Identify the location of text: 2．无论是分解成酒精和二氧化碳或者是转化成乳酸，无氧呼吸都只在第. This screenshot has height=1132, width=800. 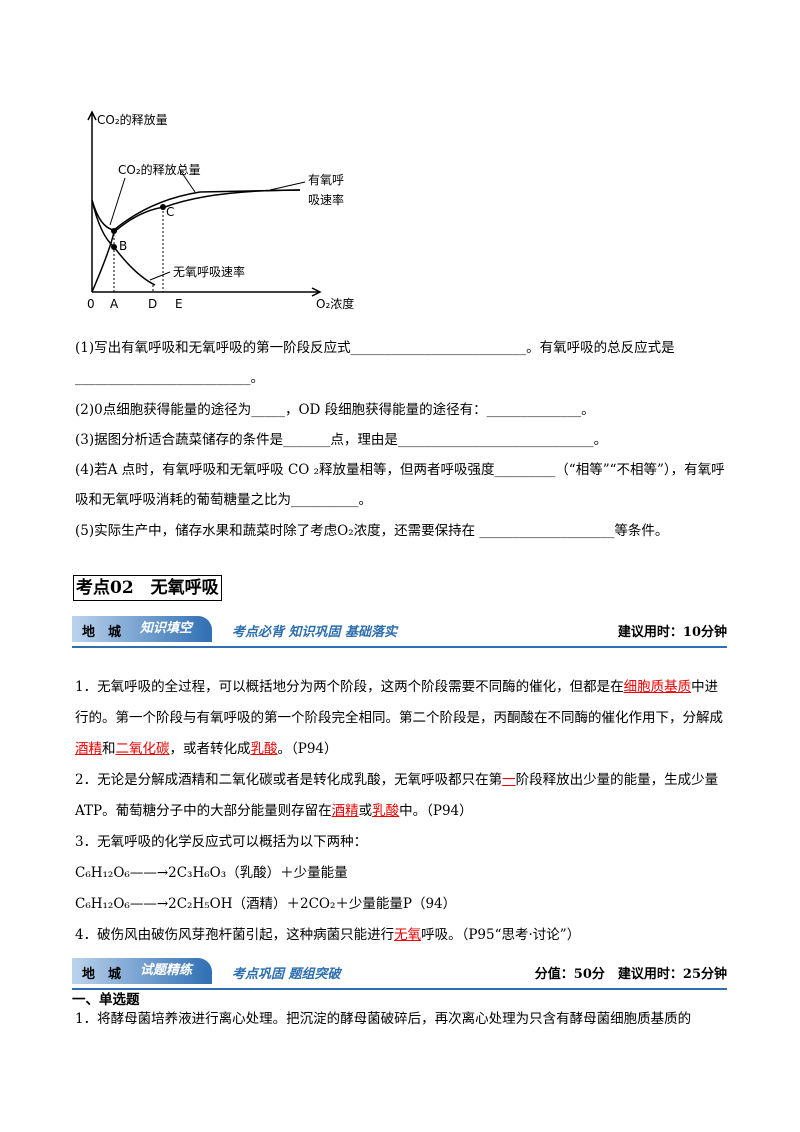
(289, 780).